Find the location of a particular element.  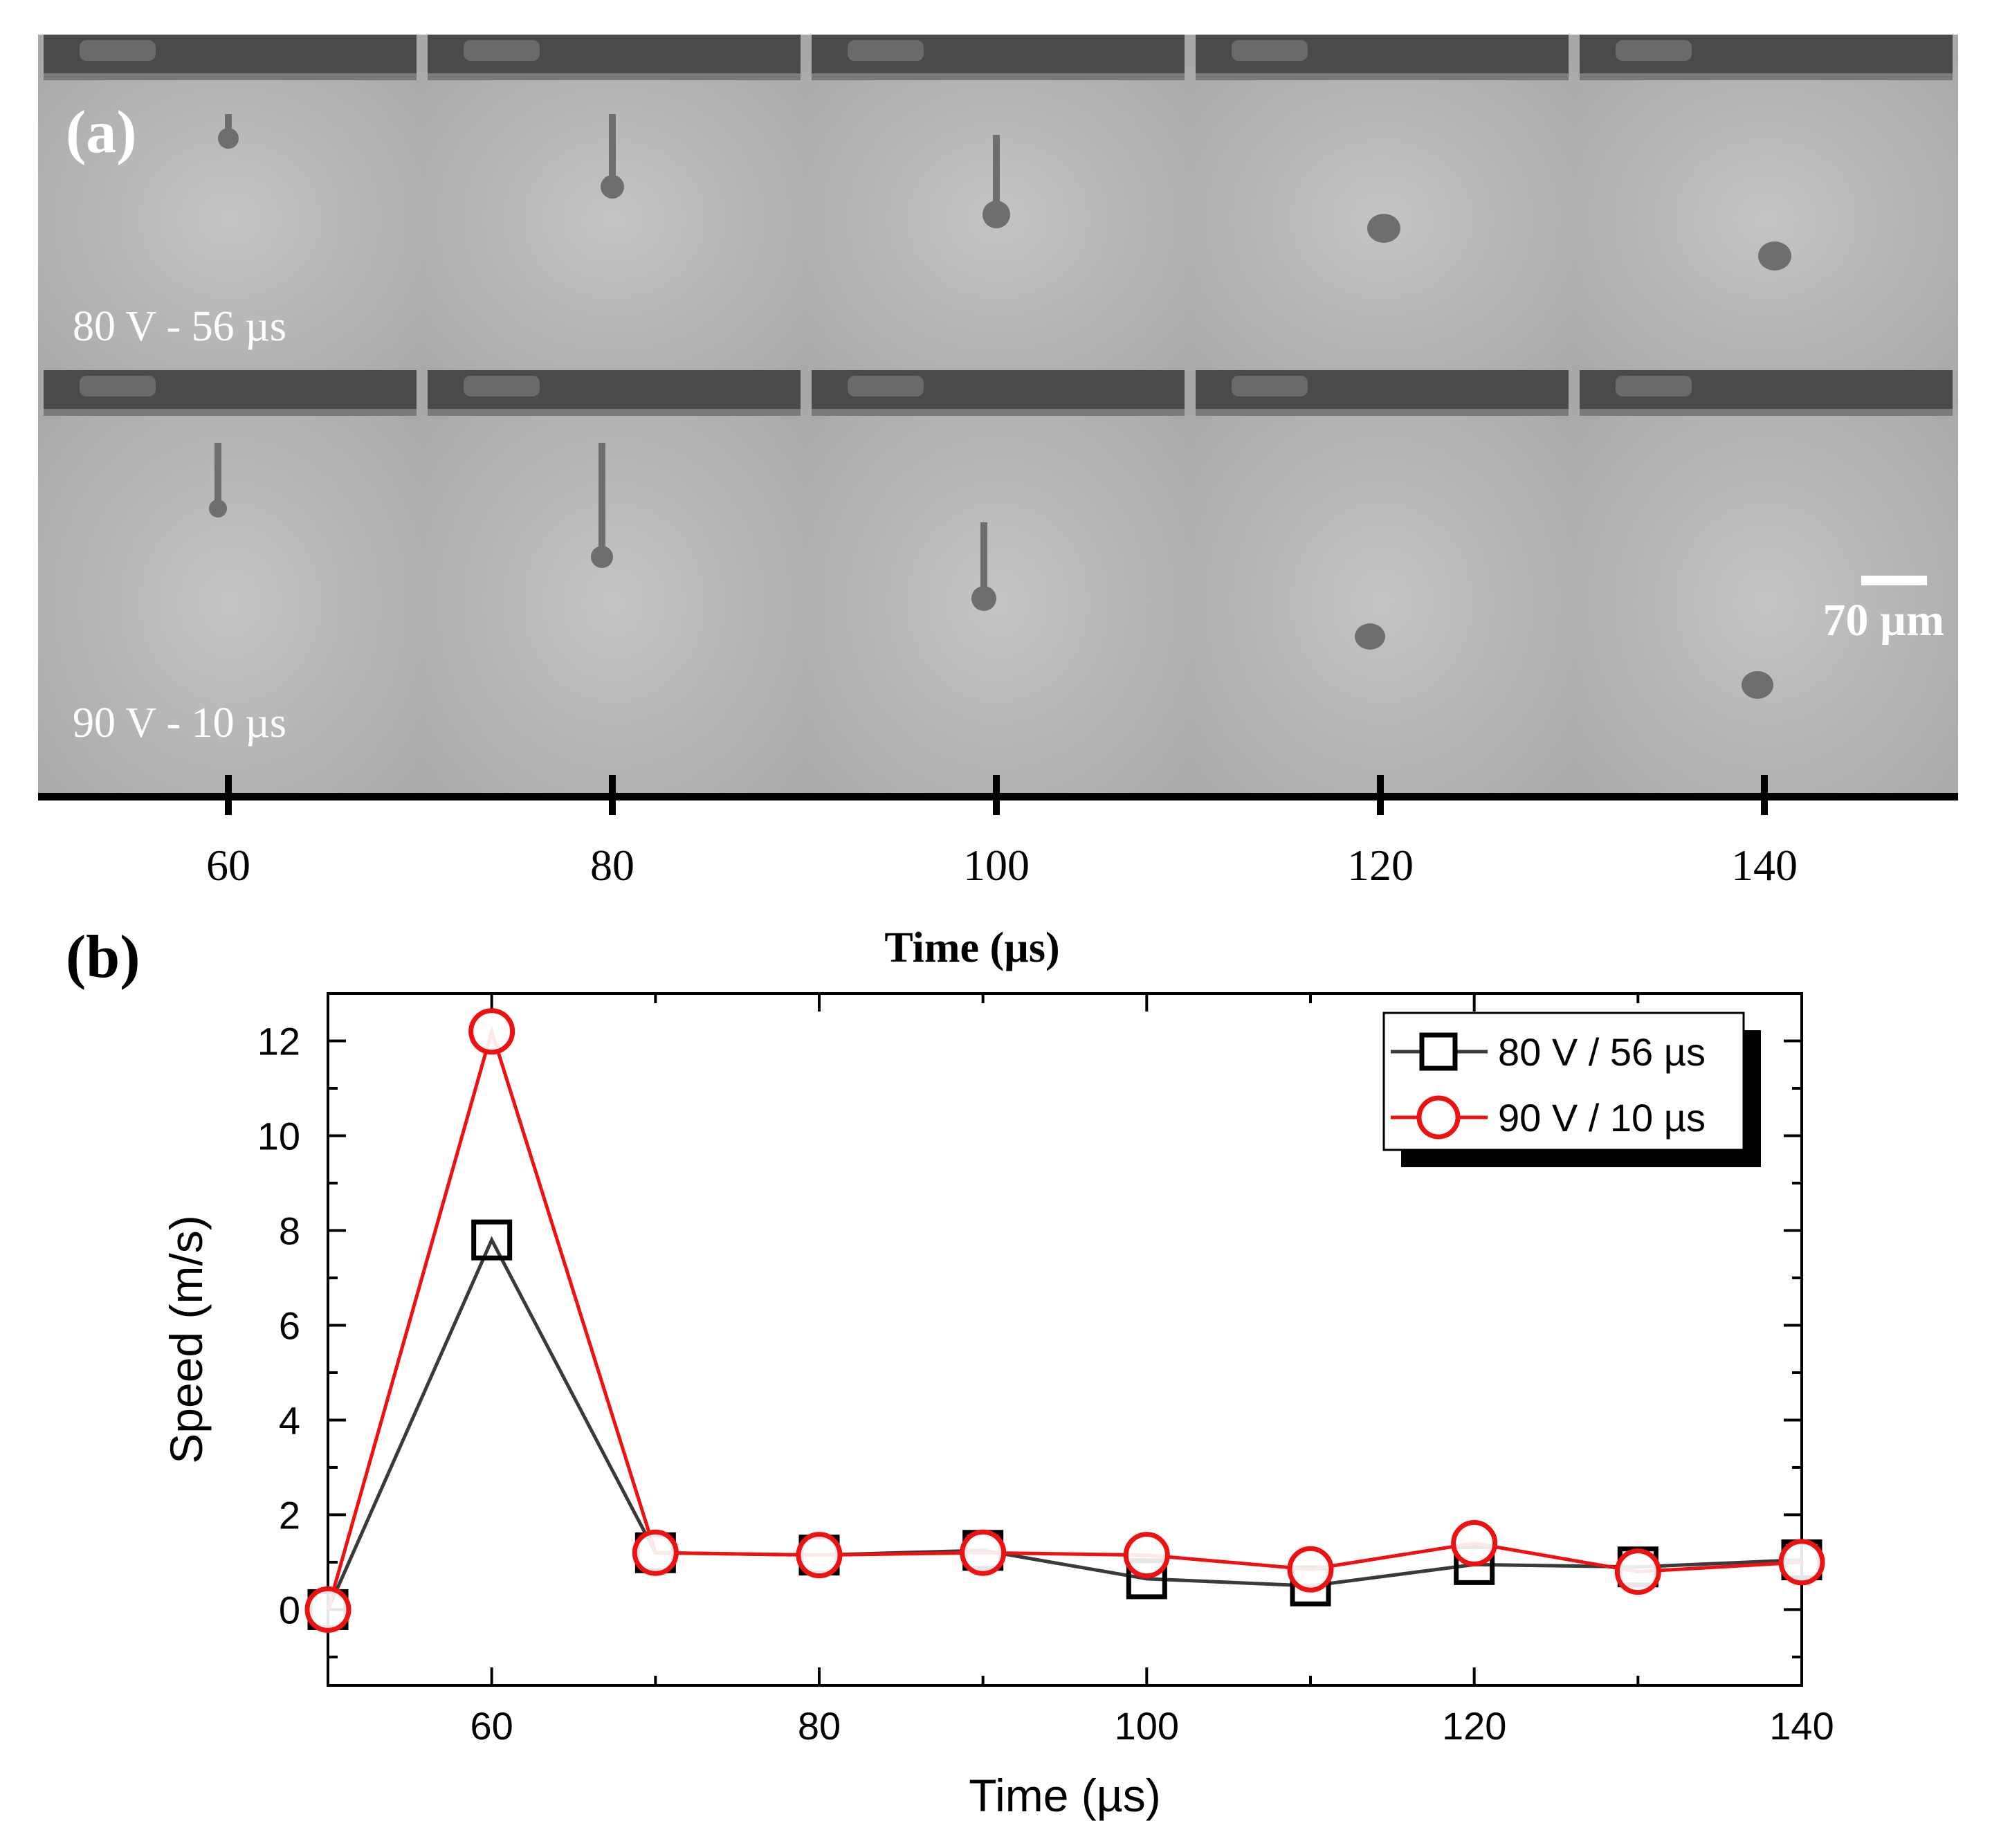

panel-b-label: (b) is located at coordinates (103, 957).